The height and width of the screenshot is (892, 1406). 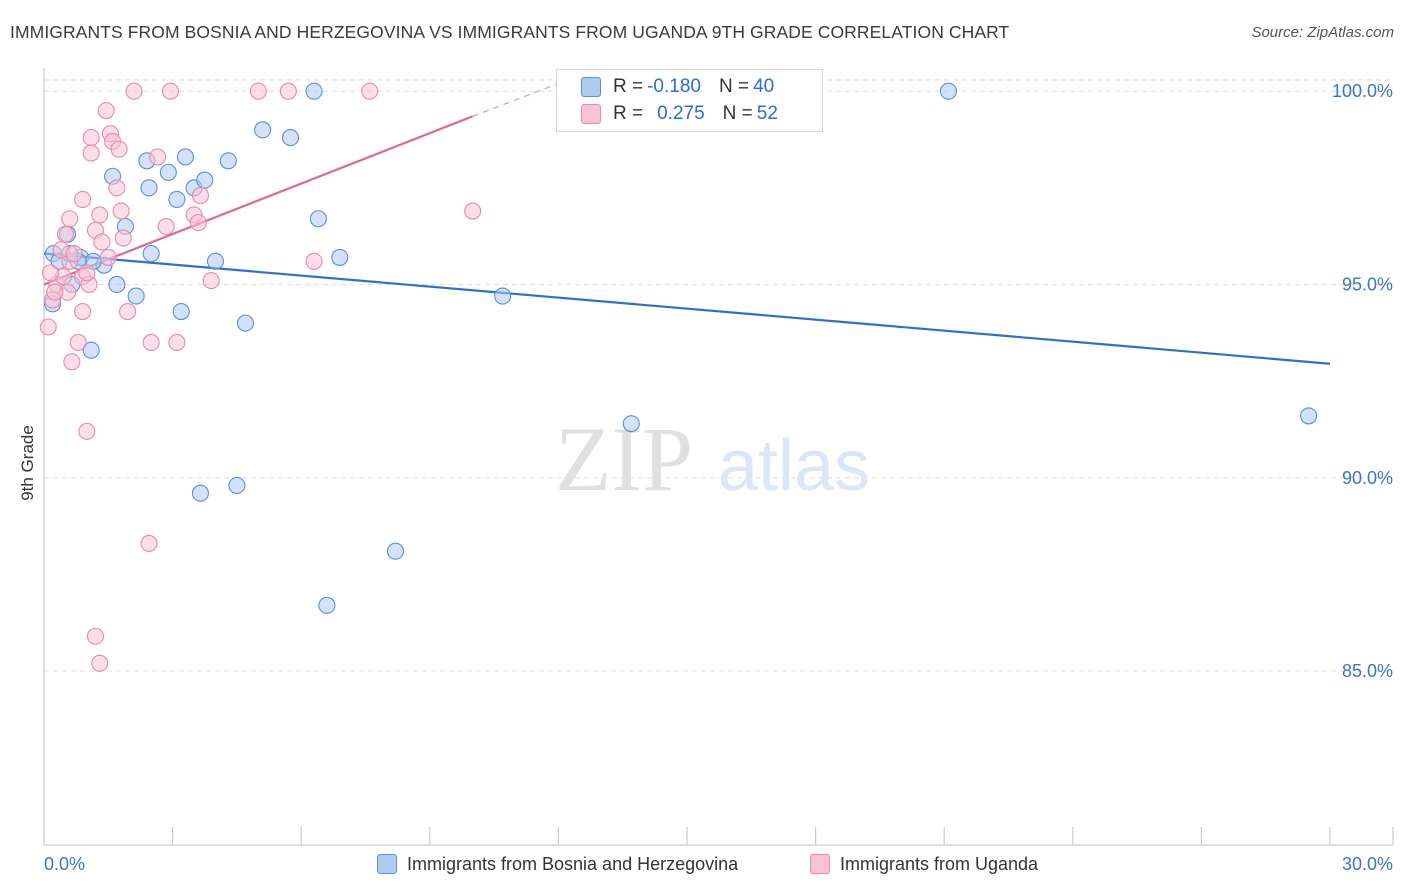 I want to click on x-tick-label: 0.0%, so click(x=64, y=864).